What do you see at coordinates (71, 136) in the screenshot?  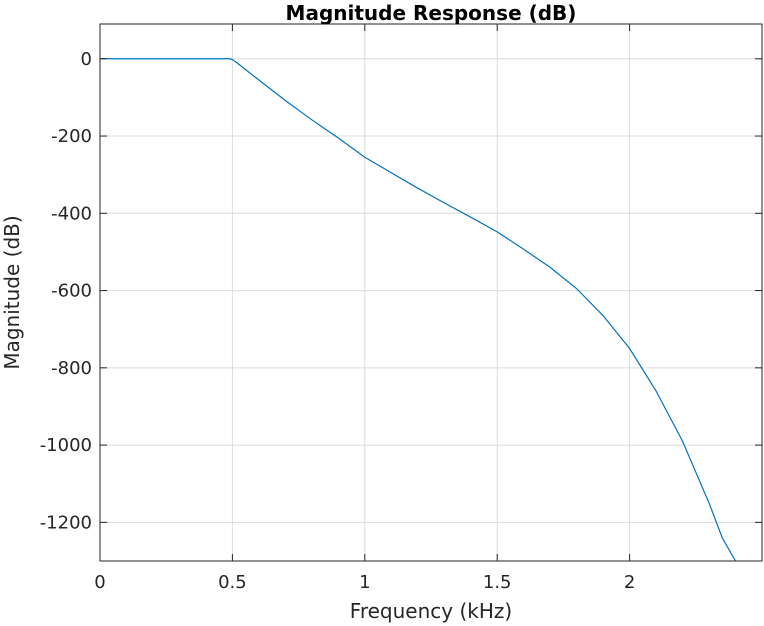 I see `y-tick-label: -200` at bounding box center [71, 136].